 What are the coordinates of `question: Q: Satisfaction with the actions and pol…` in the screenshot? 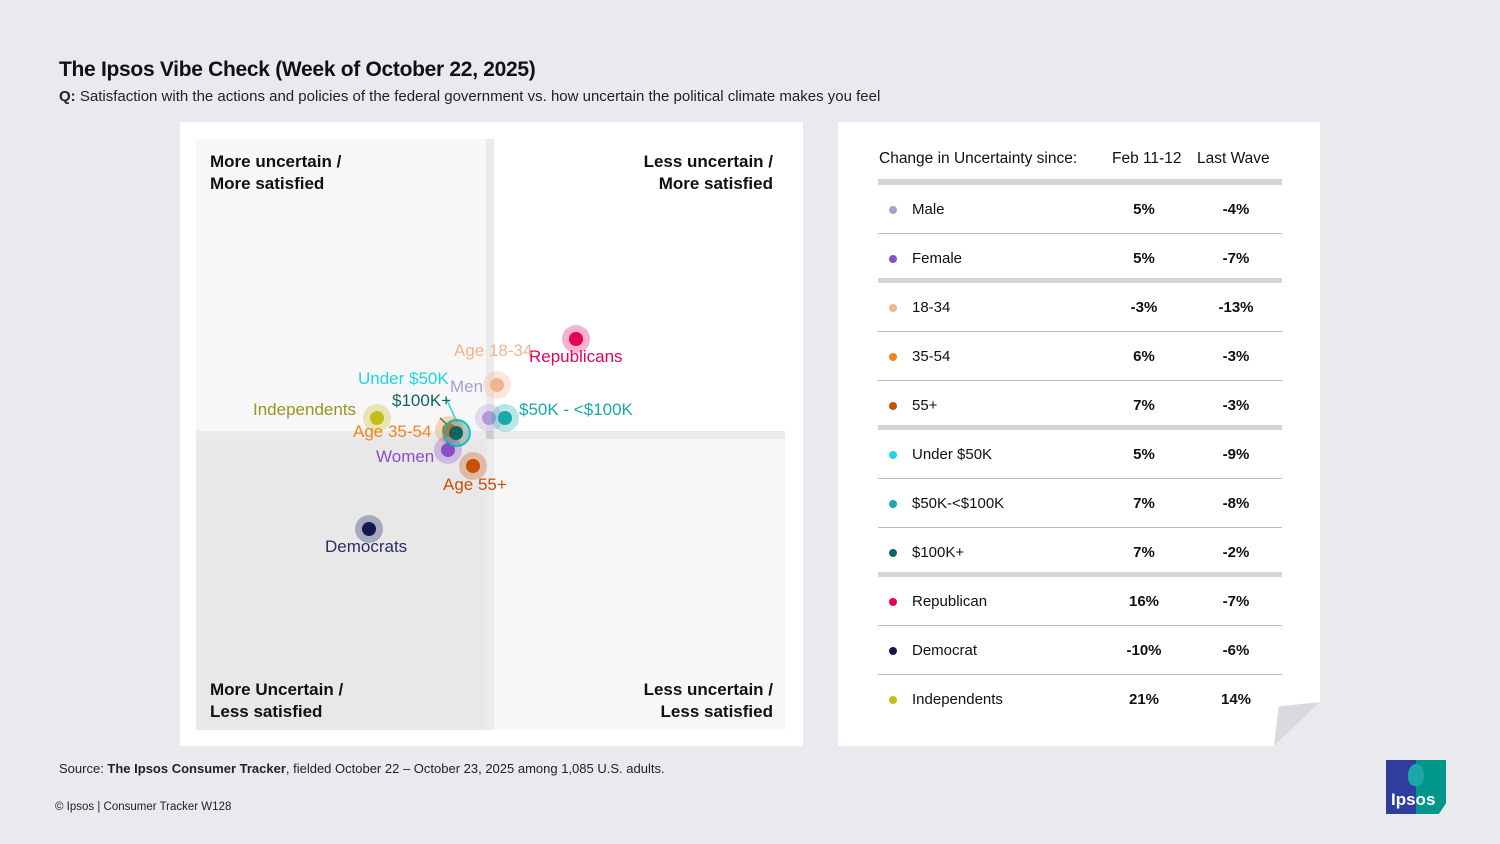 It's located at (470, 96).